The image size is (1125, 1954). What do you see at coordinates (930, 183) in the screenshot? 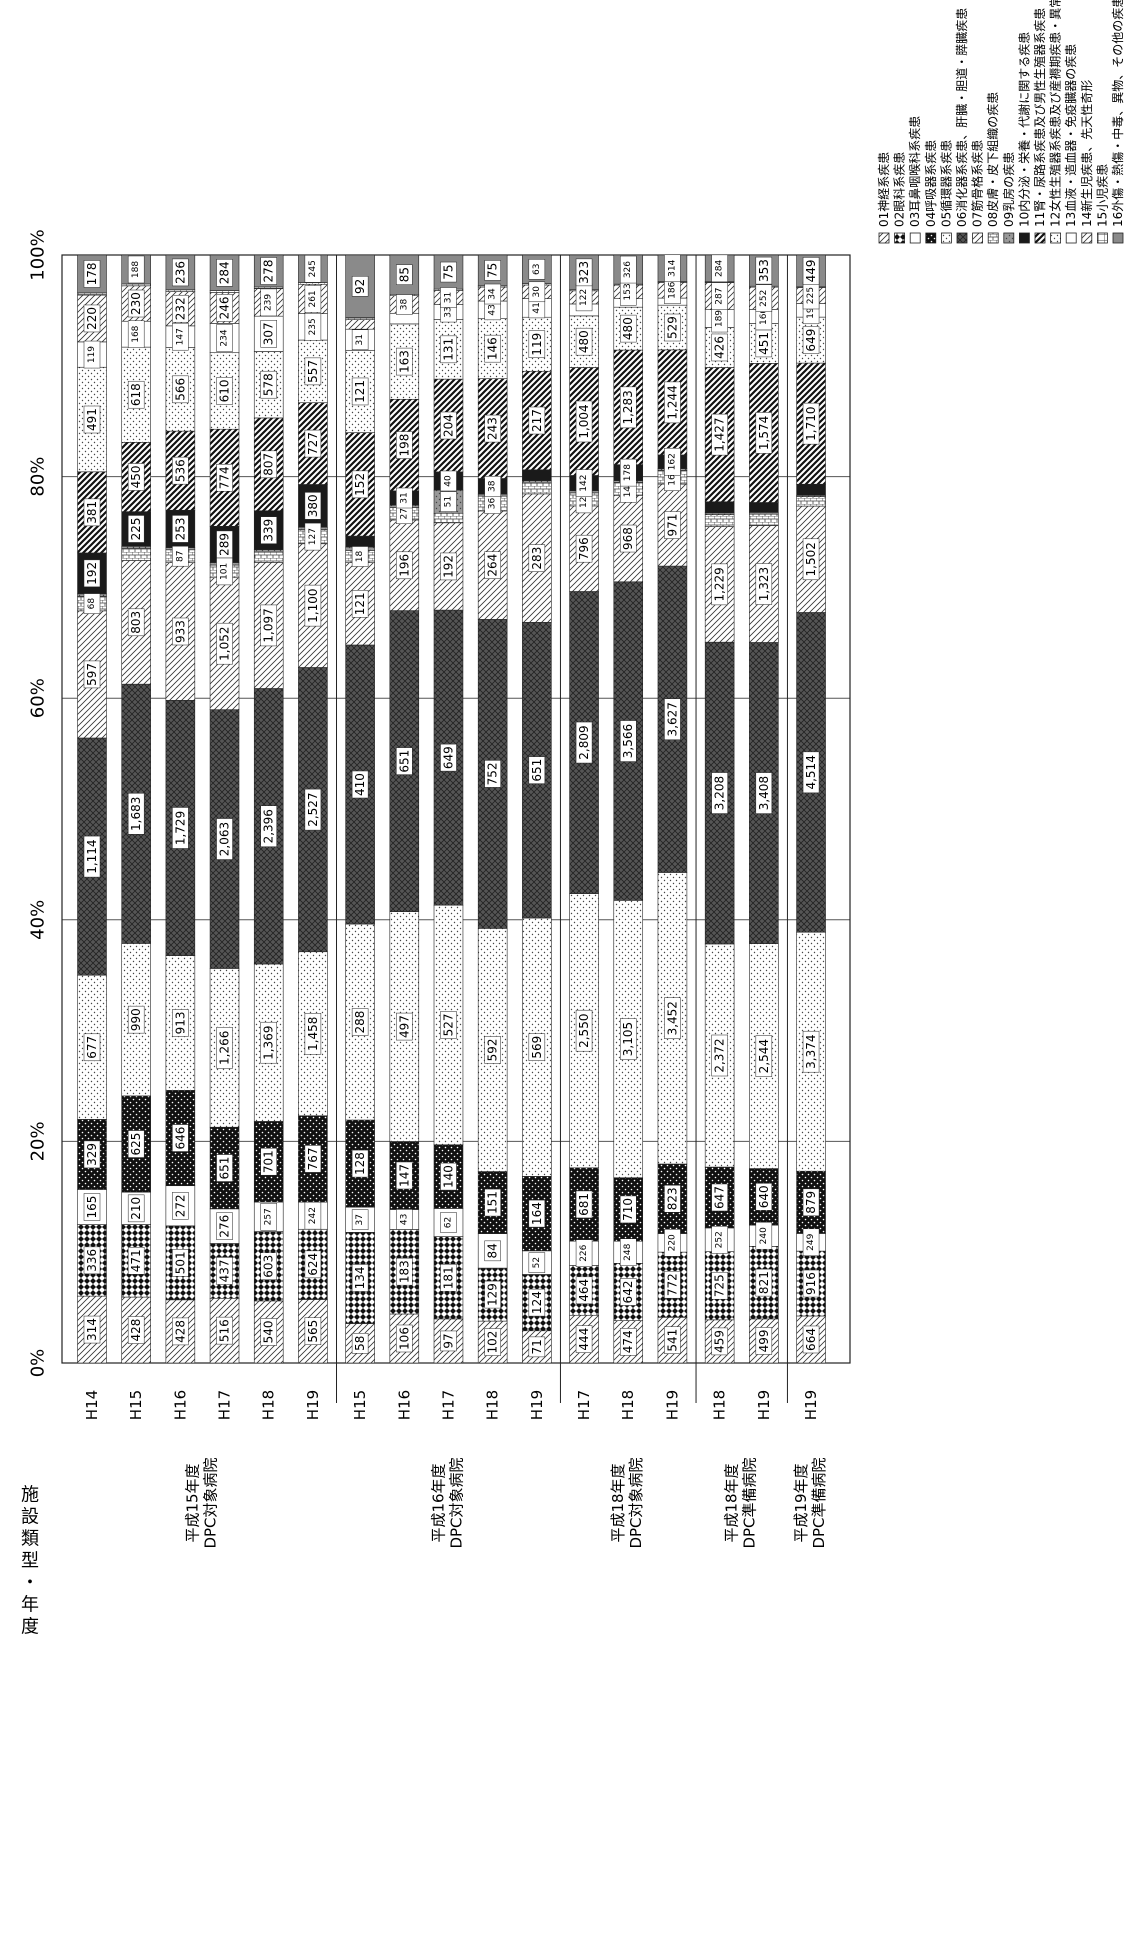
I see `legend-label: 04呼吸器系疾患` at bounding box center [930, 183].